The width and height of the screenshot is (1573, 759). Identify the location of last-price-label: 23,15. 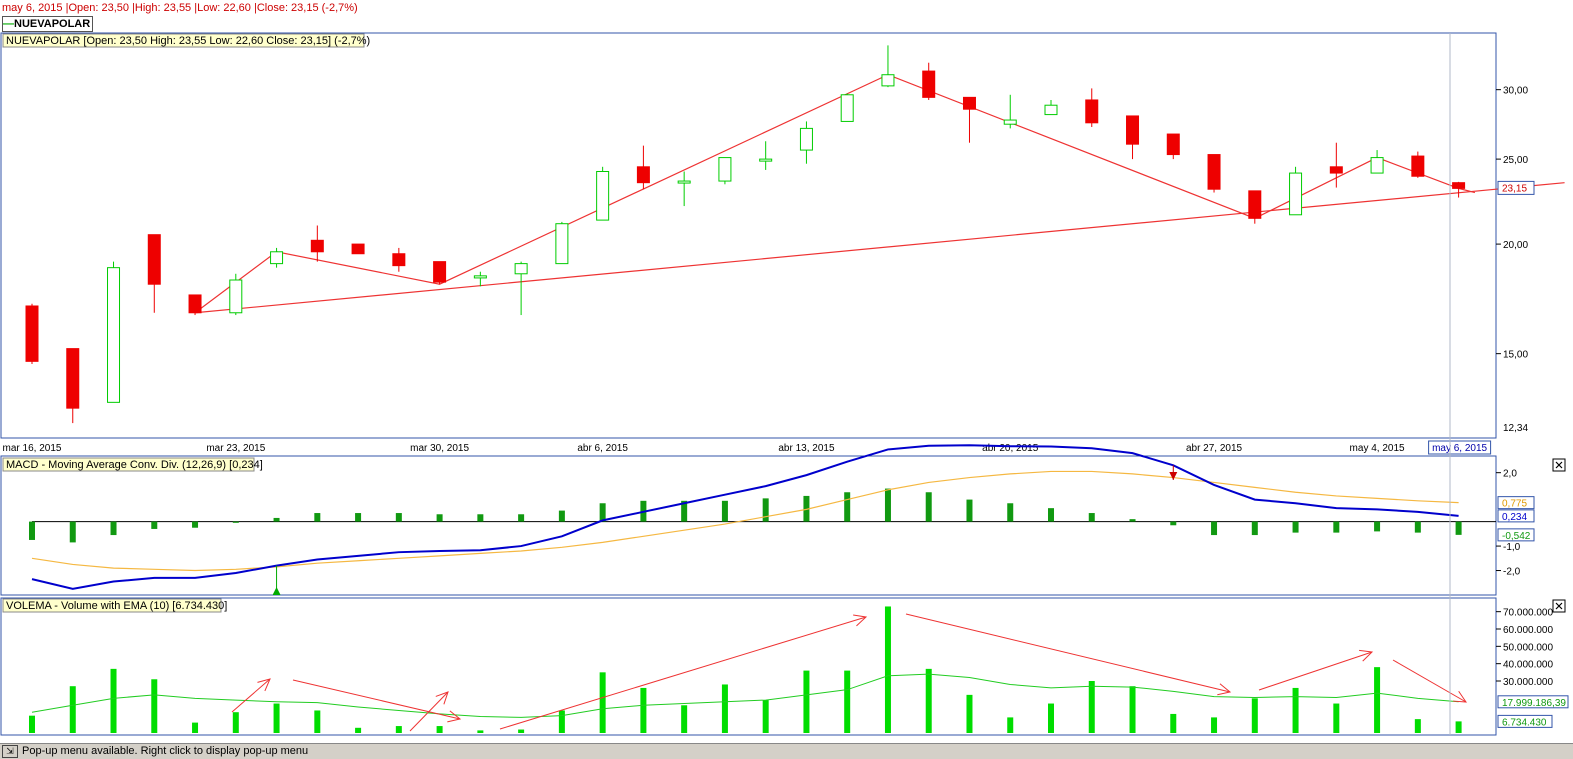
(1514, 188).